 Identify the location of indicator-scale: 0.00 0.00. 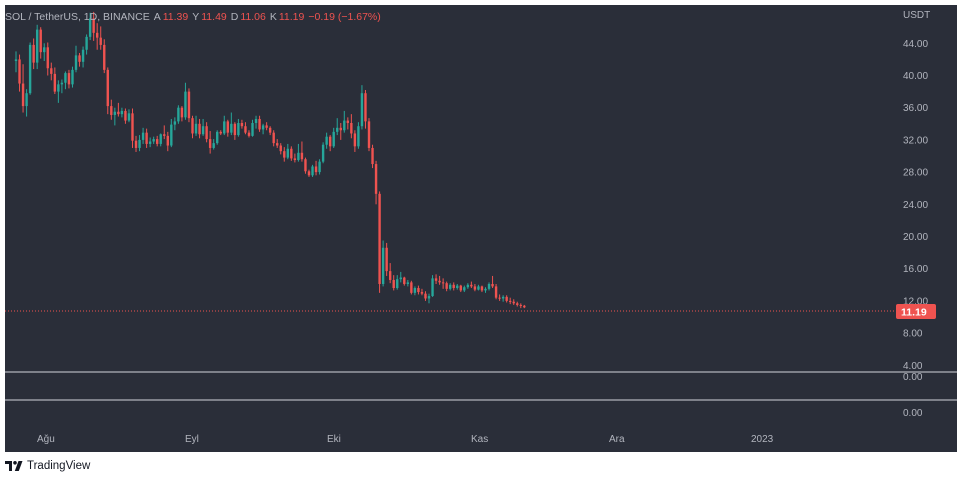
(913, 395).